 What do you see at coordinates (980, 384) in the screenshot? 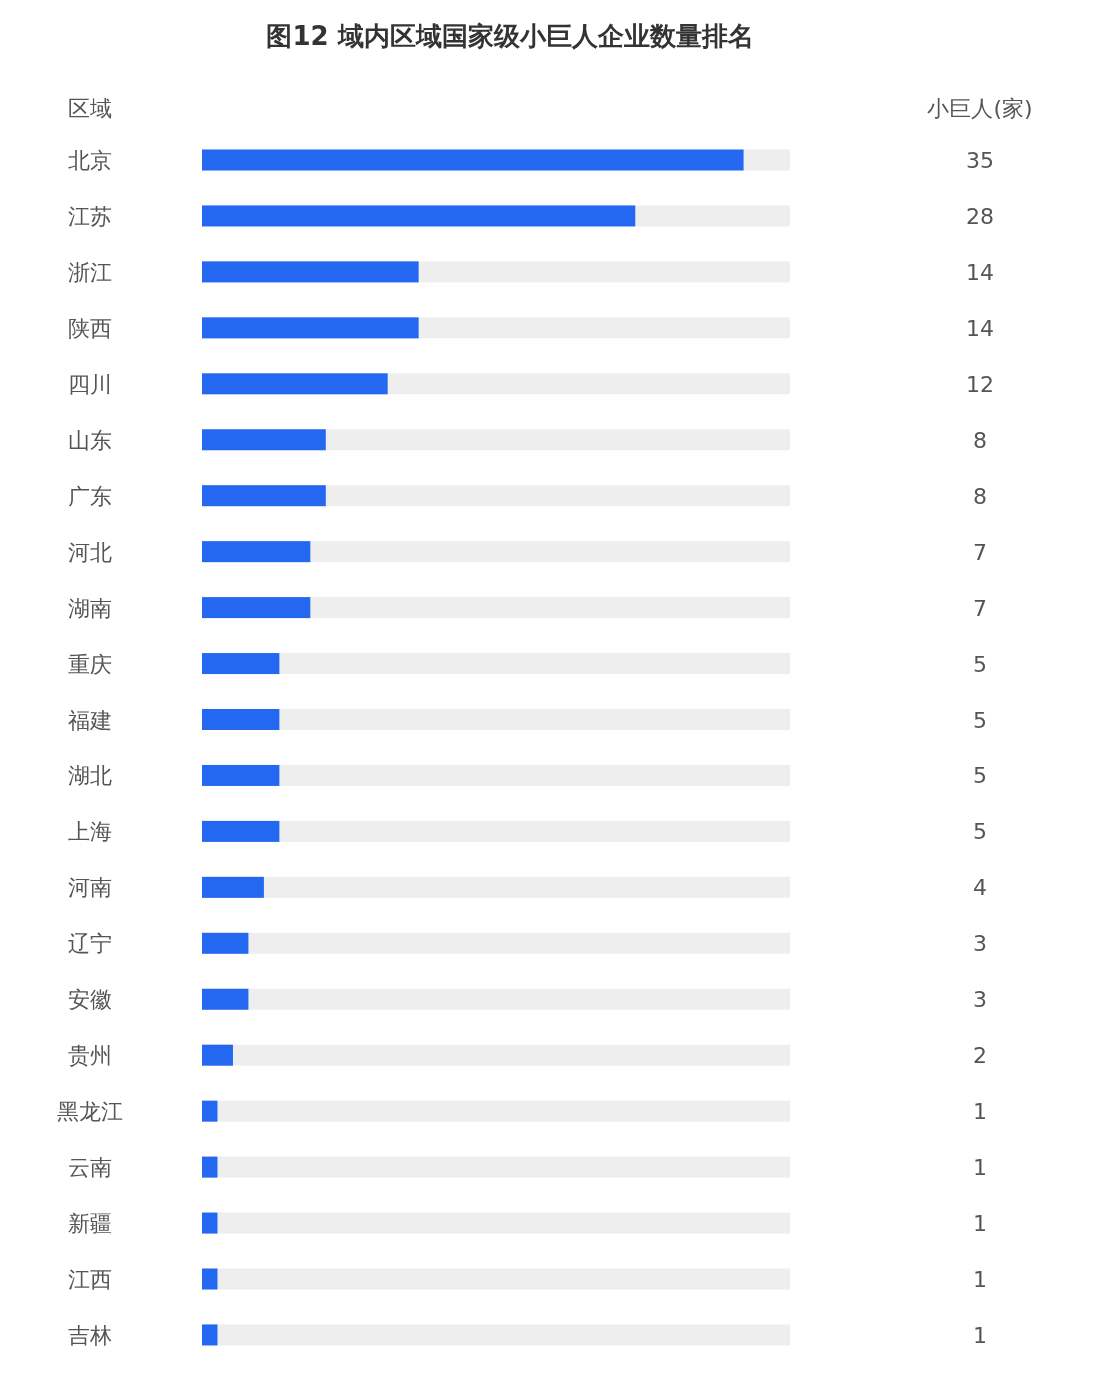
I see `data-label: 12` at bounding box center [980, 384].